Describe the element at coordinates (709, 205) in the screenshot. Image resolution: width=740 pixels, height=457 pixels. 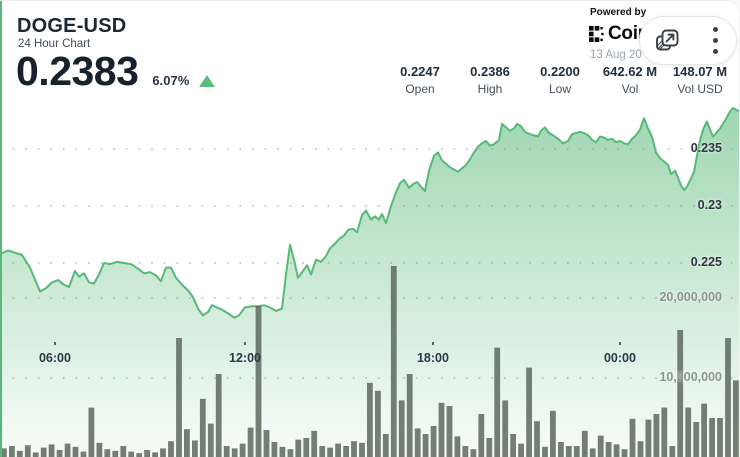
I see `price-axis-tick: 0.23` at that location.